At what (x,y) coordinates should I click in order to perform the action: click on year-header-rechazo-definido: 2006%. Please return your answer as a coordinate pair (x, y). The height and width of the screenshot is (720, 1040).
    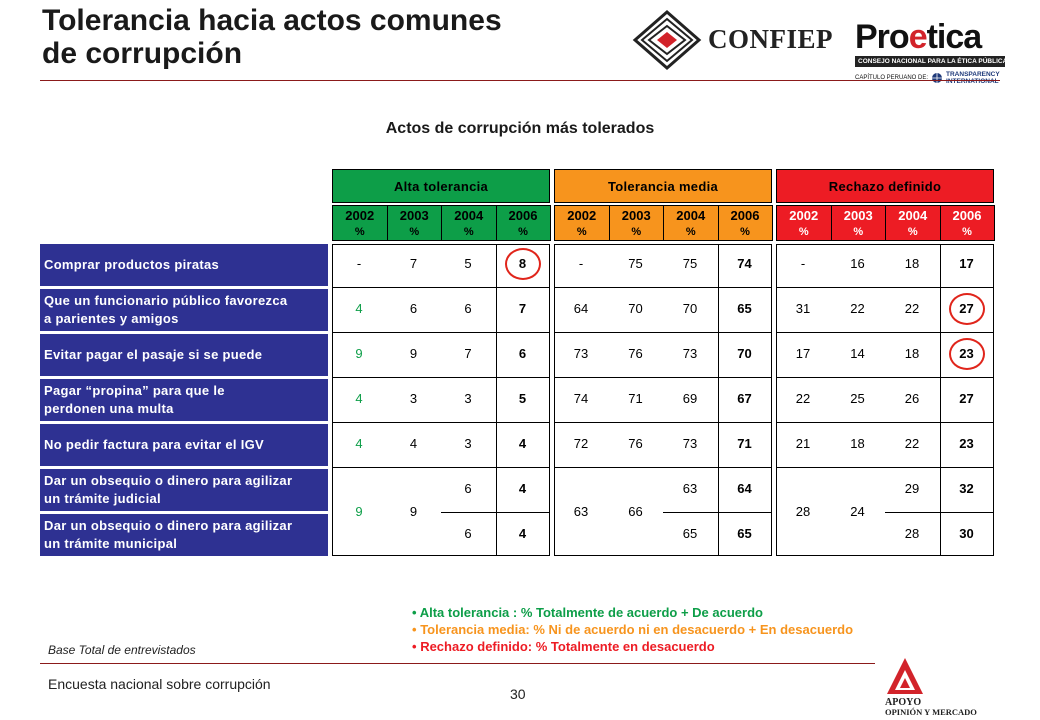
    Looking at the image, I should click on (967, 223).